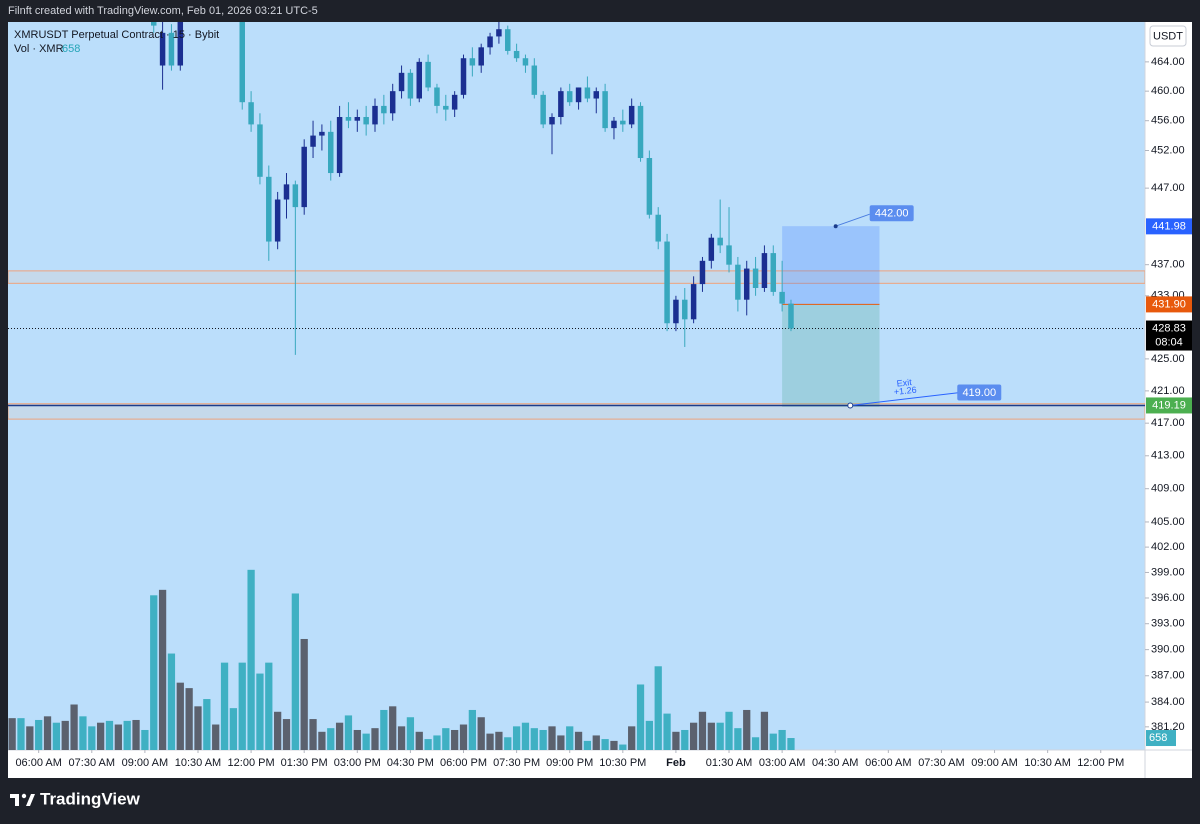 The width and height of the screenshot is (1200, 824). What do you see at coordinates (905, 398) in the screenshot?
I see `exit-connector` at bounding box center [905, 398].